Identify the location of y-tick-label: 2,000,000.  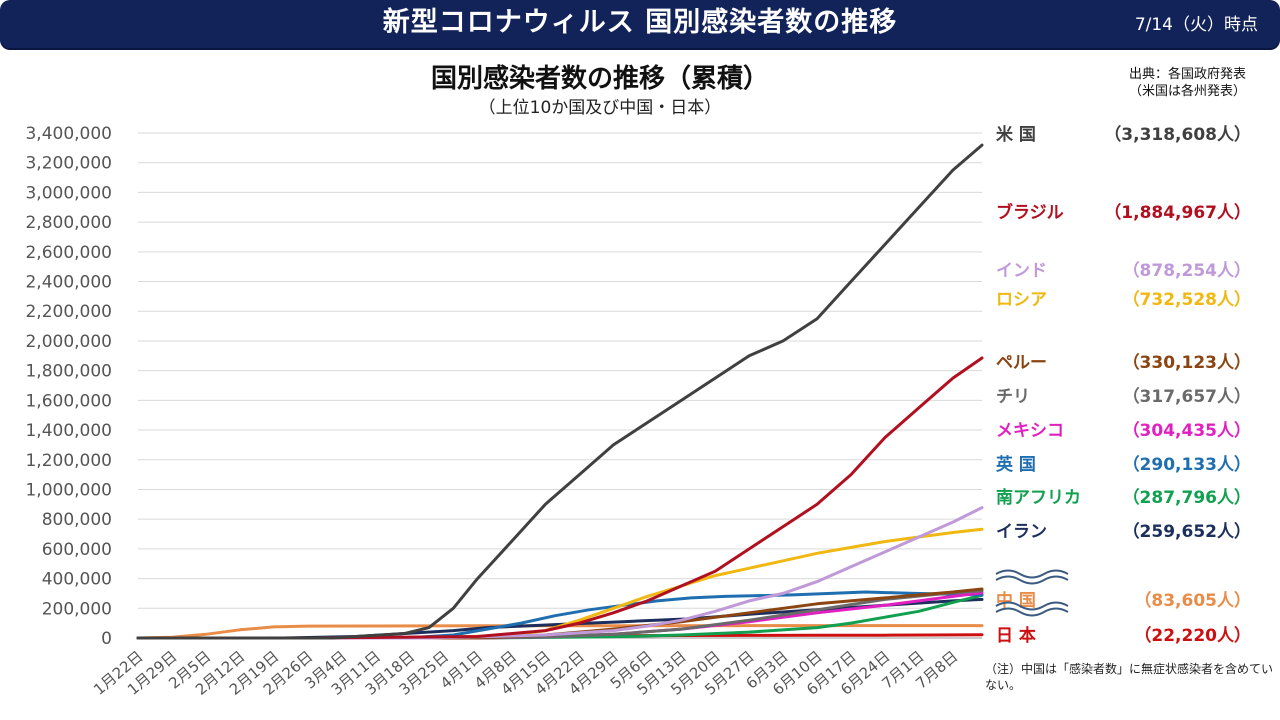
(68, 342).